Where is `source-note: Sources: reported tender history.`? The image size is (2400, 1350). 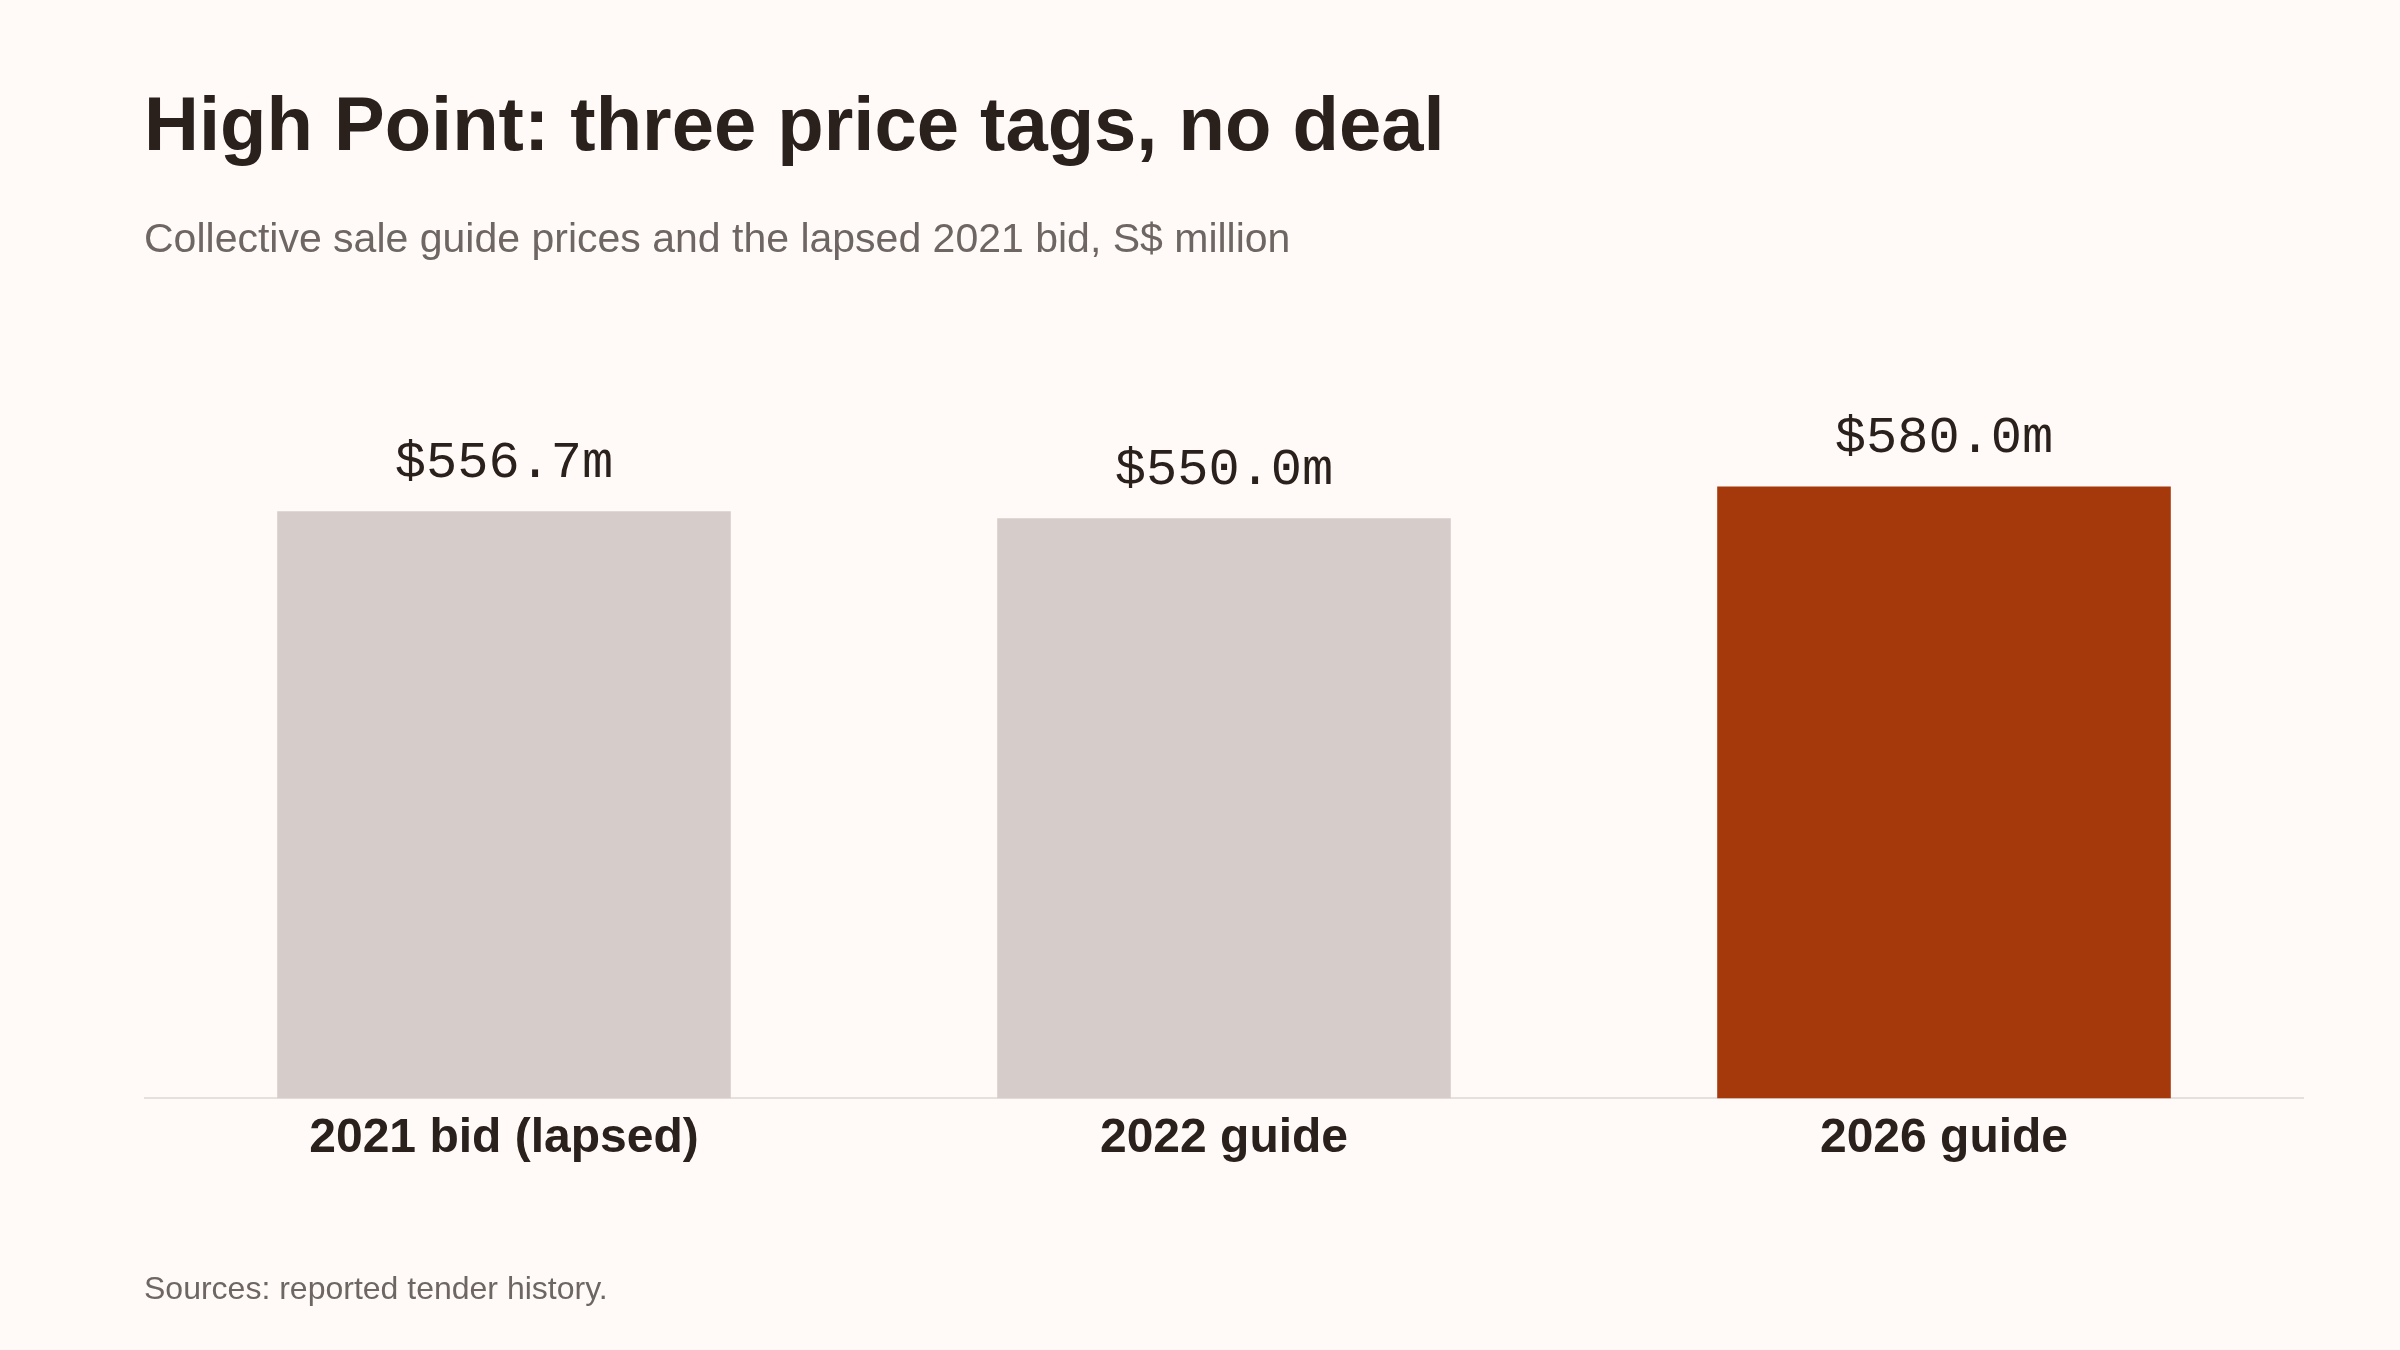 source-note: Sources: reported tender history. is located at coordinates (376, 1288).